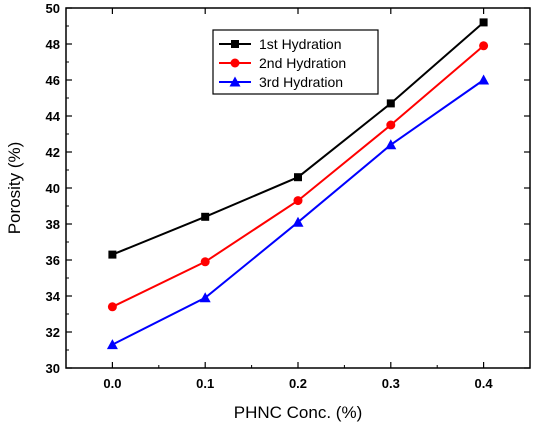  What do you see at coordinates (391, 383) in the screenshot?
I see `x-tick-label: 0.3` at bounding box center [391, 383].